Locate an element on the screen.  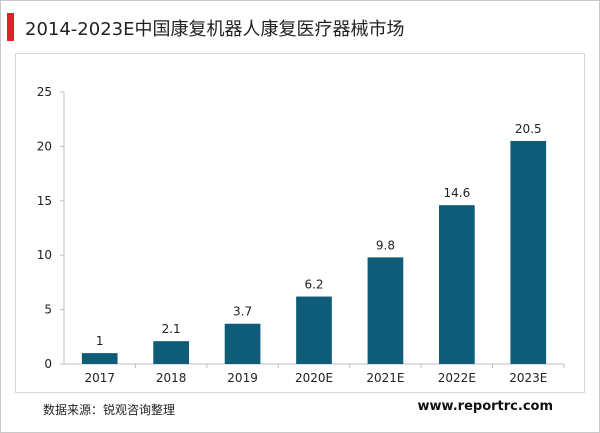
title-bar: 2014-2023E中国康复机器人康复医疗器械市场 is located at coordinates (300, 27).